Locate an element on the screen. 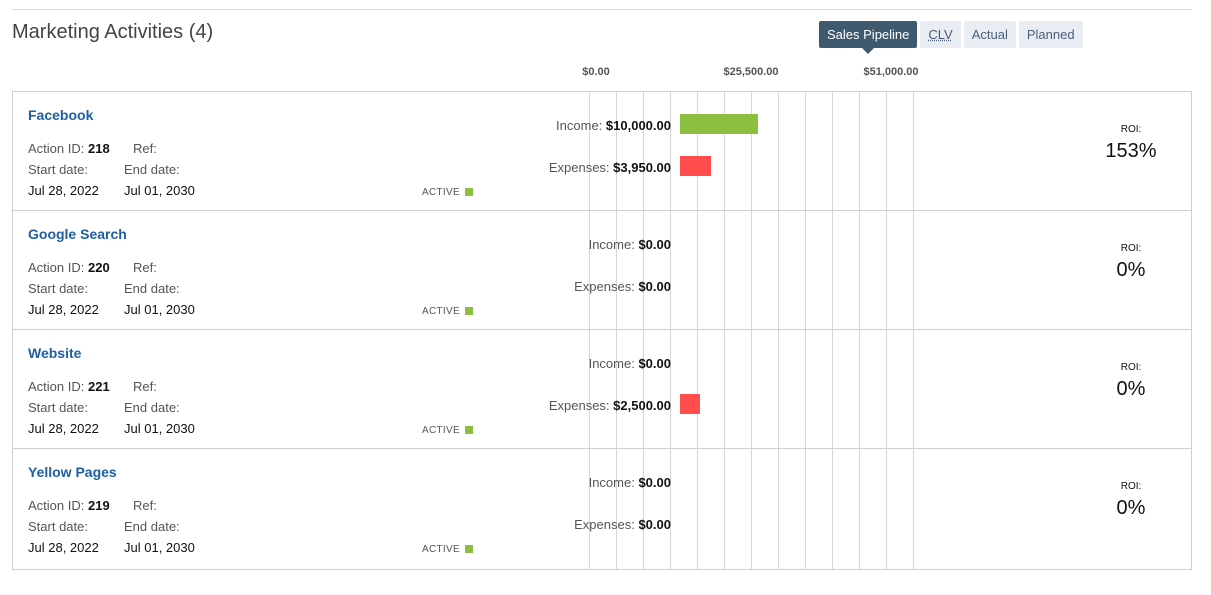 This screenshot has width=1211, height=595. action-id-field: Action ID: 218 is located at coordinates (69, 148).